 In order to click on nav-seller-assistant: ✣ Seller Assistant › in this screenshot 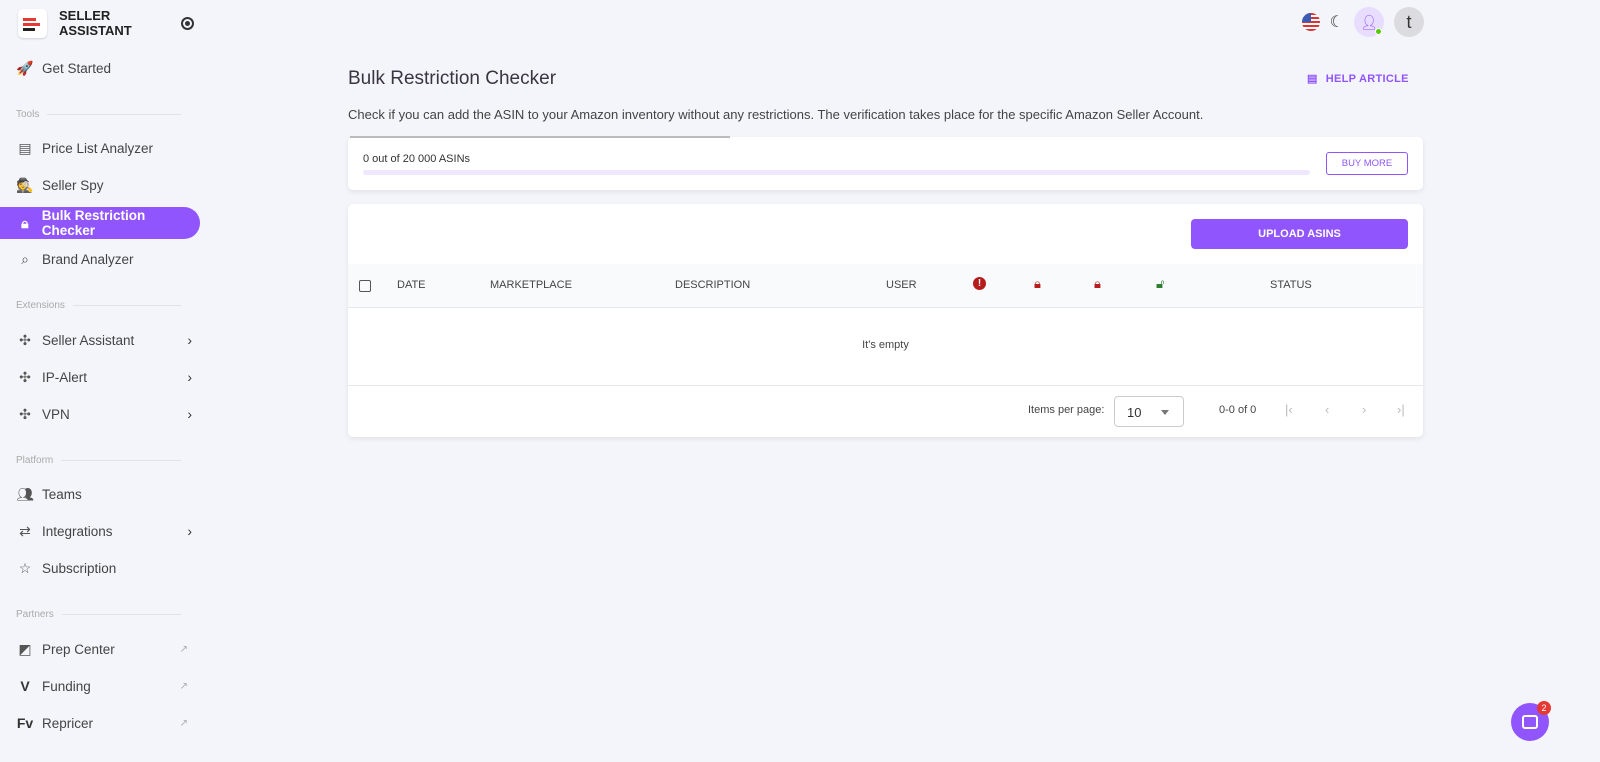, I will do `click(100, 340)`.